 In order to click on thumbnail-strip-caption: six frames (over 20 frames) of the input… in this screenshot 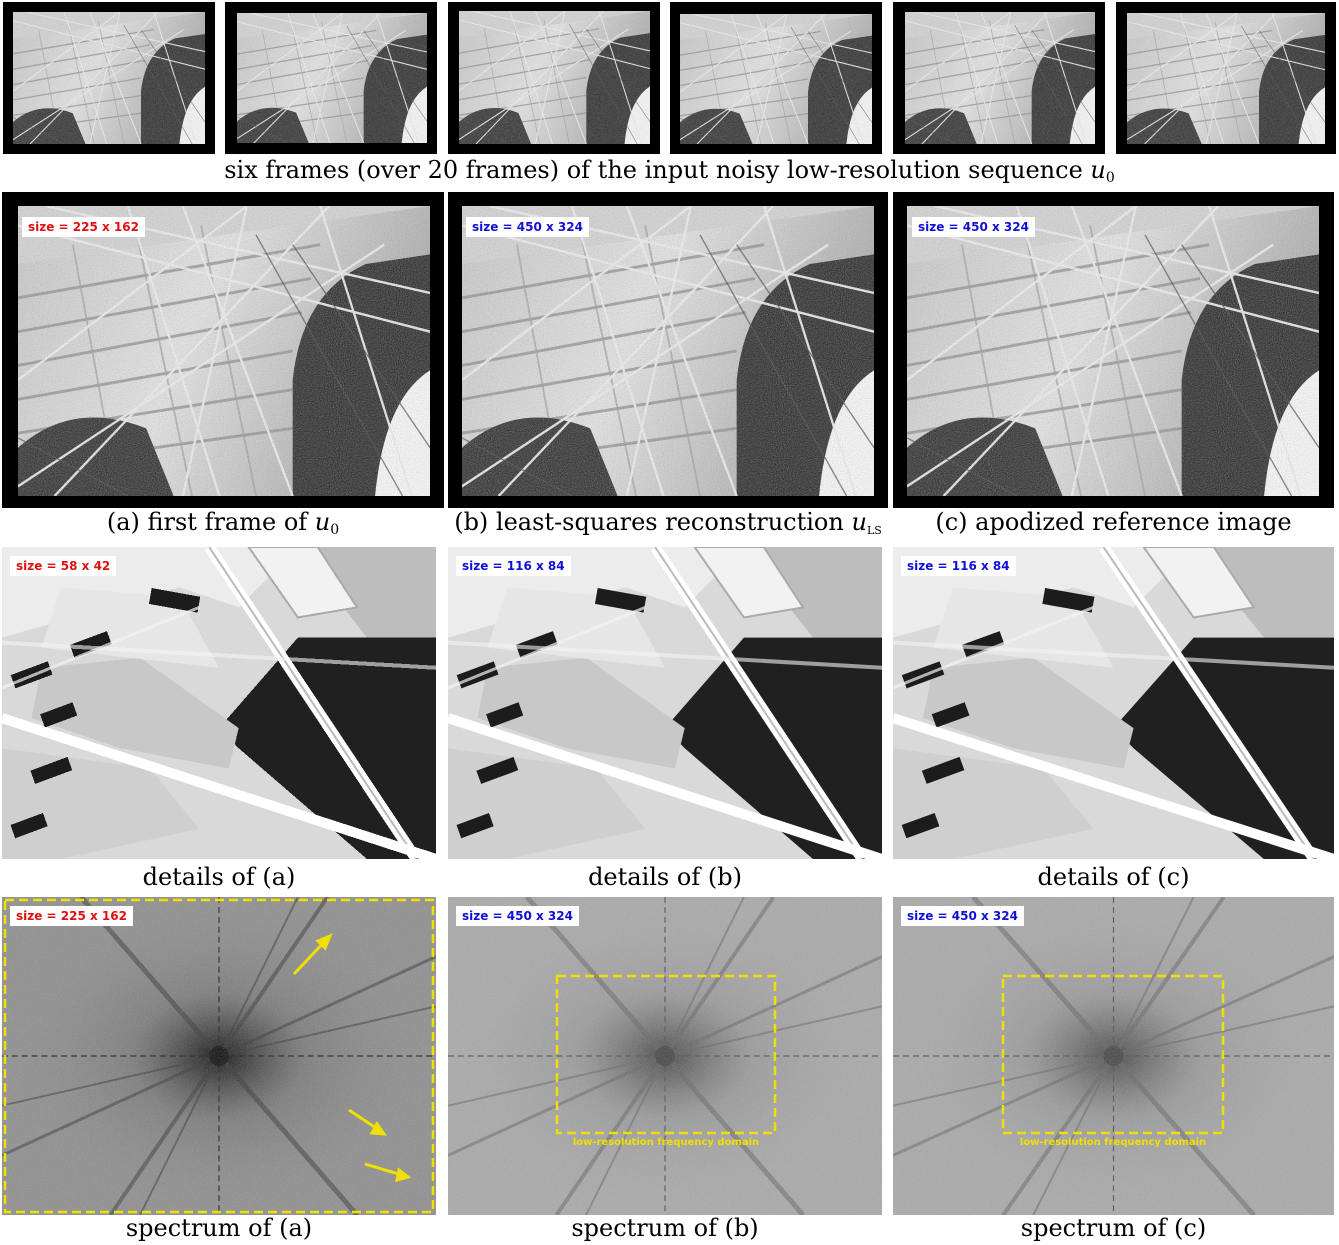, I will do `click(669, 174)`.